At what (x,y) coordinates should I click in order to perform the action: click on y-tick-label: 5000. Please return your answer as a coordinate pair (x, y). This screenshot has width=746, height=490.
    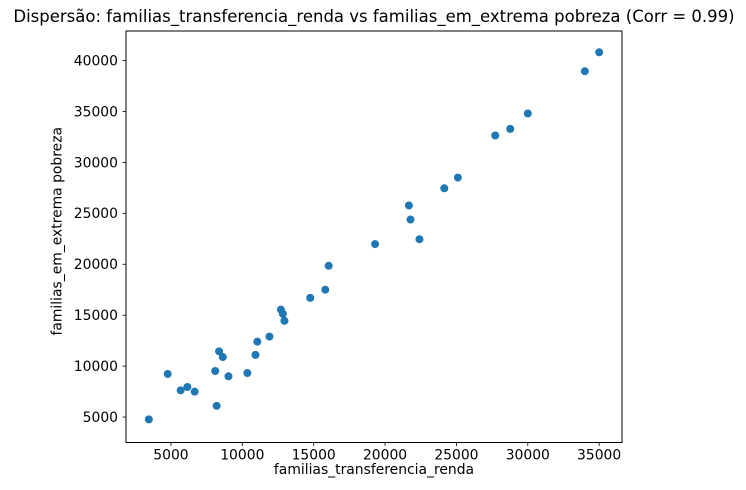
    Looking at the image, I should click on (100, 418).